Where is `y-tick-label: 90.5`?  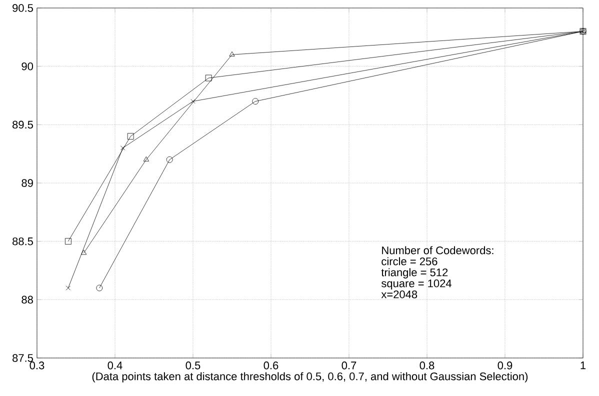 y-tick-label: 90.5 is located at coordinates (22, 8).